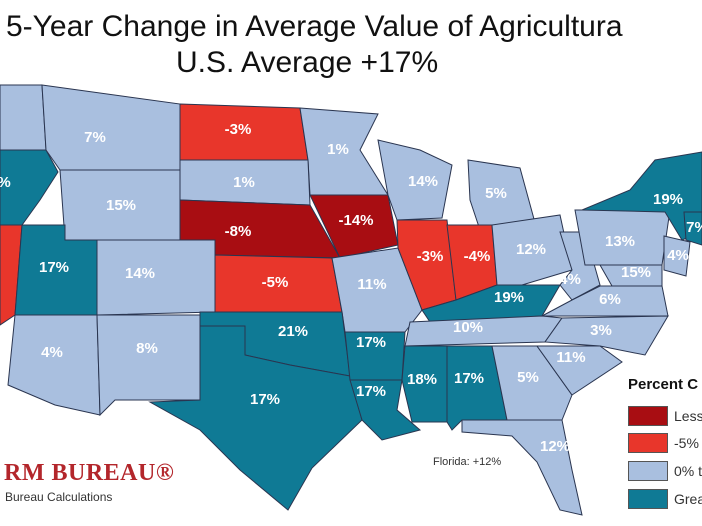 The width and height of the screenshot is (702, 526). I want to click on state-value-label: 3%, so click(601, 330).